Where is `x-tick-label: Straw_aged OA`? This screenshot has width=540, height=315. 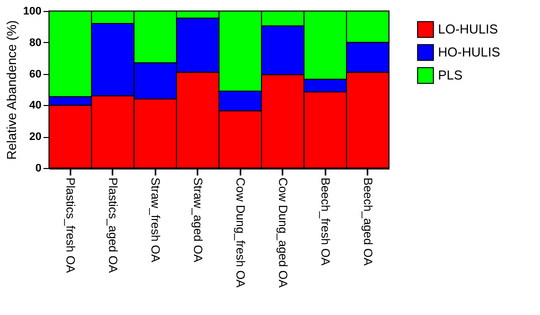
x-tick-label: Straw_aged OA is located at coordinates (197, 220).